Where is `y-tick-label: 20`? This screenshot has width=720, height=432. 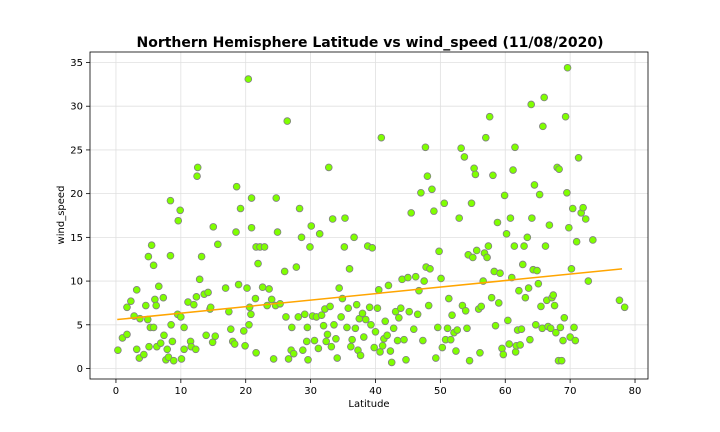
y-tick-label: 20 is located at coordinates (76, 194).